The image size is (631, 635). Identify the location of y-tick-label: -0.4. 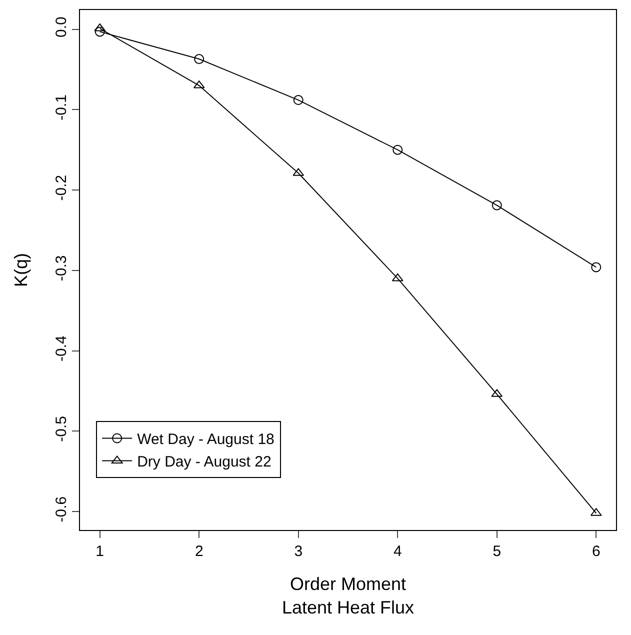
(61, 349).